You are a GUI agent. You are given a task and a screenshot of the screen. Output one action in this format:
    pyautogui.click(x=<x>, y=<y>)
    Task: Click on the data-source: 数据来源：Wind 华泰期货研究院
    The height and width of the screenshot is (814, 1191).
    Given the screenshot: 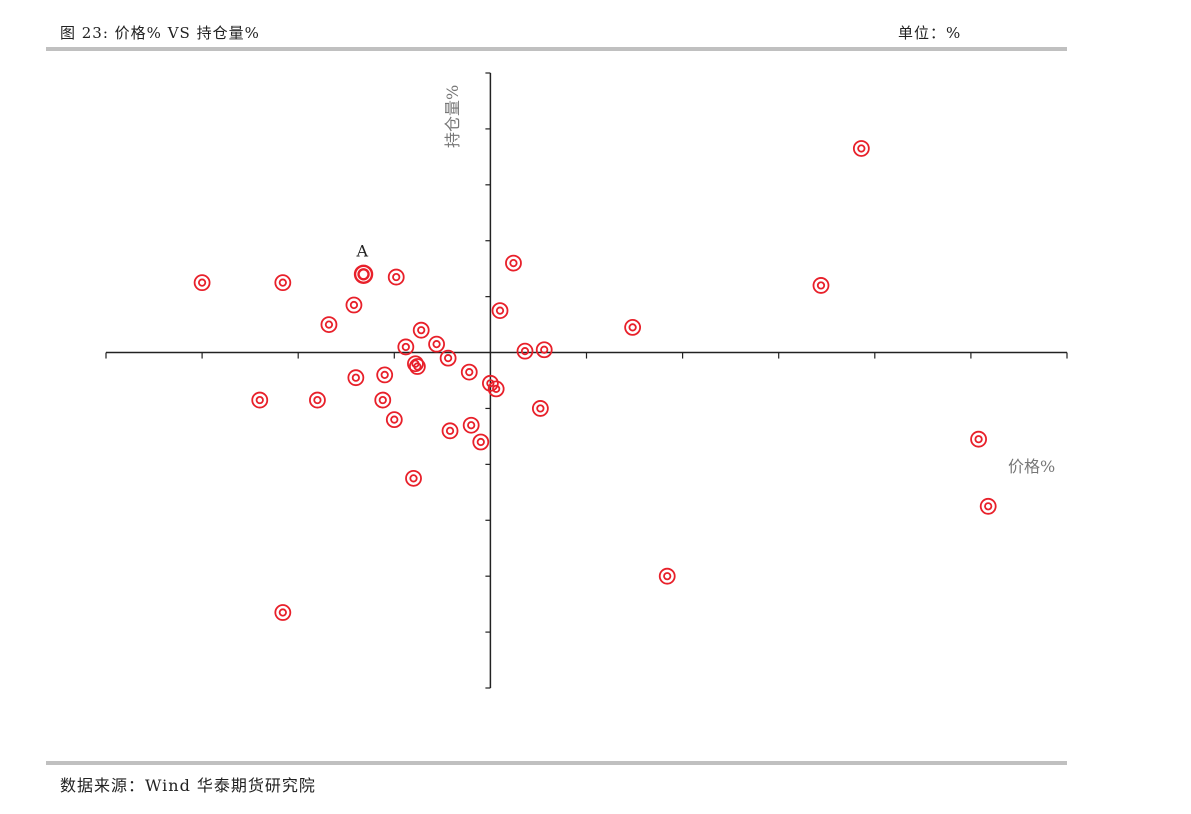 What is the action you would take?
    pyautogui.click(x=188, y=785)
    